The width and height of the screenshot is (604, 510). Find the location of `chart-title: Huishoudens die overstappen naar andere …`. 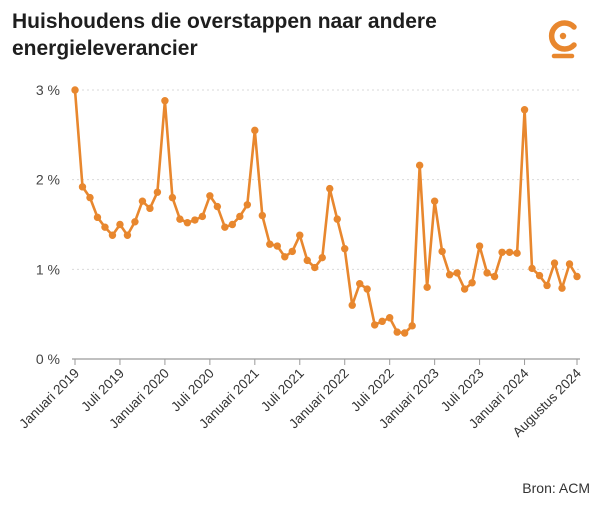

chart-title: Huishoudens die overstappen naar andere … is located at coordinates (224, 35).